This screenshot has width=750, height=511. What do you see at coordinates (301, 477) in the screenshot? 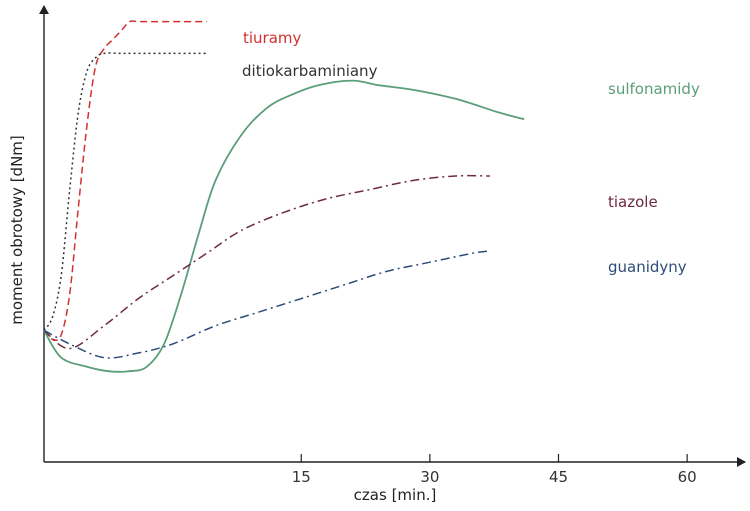
I see `x-tick-label: 15` at bounding box center [301, 477].